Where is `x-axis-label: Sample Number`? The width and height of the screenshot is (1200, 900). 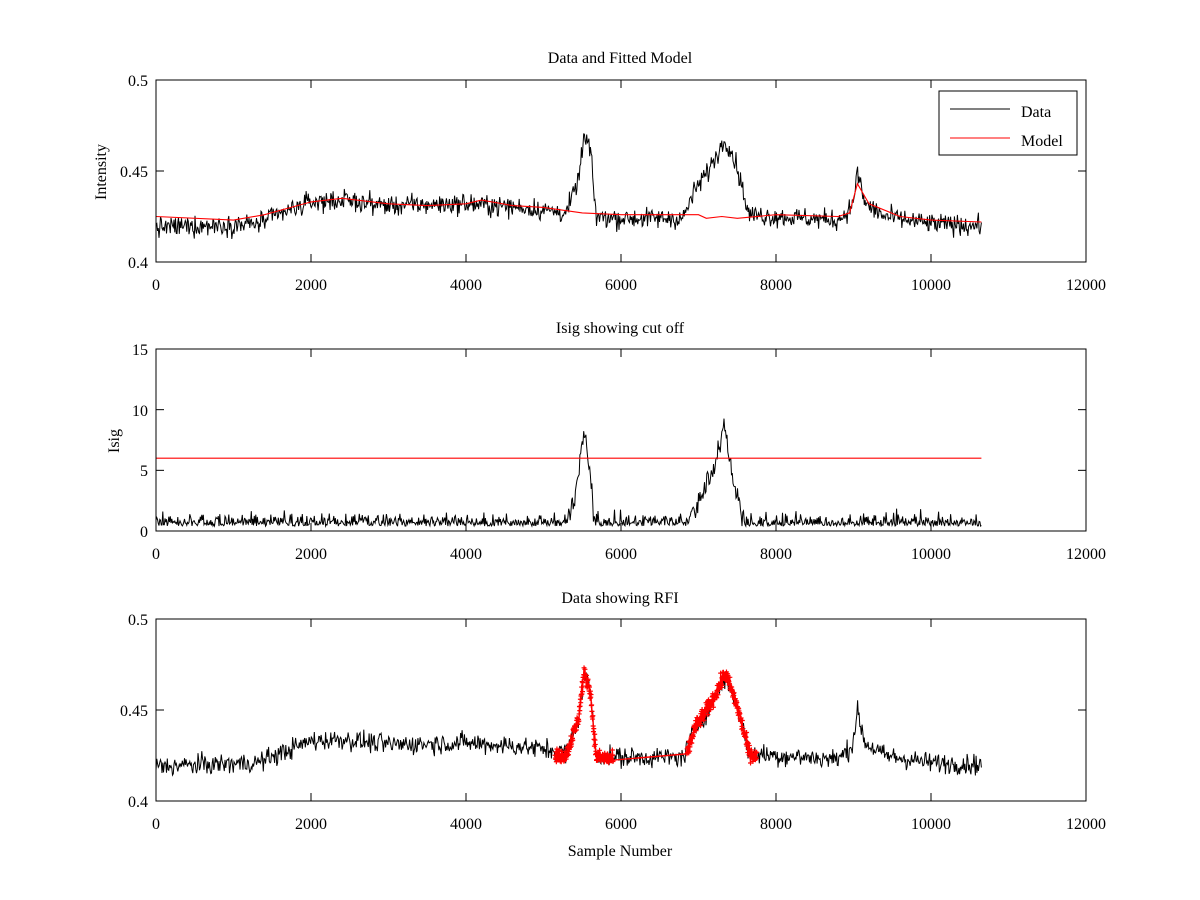
x-axis-label: Sample Number is located at coordinates (620, 851).